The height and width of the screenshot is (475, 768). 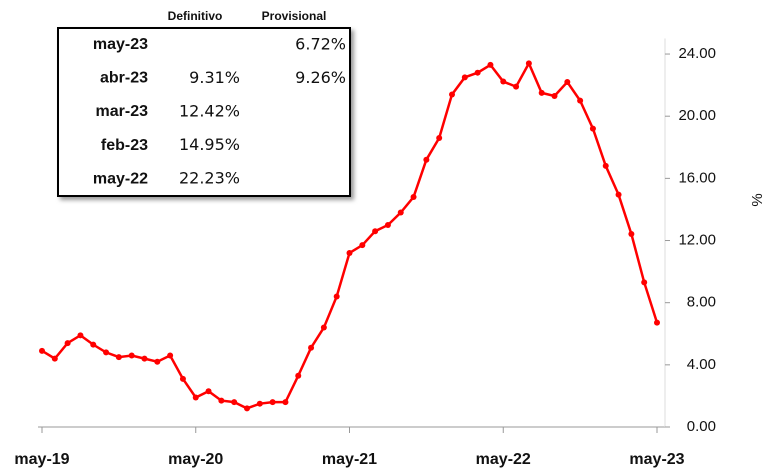 What do you see at coordinates (697, 177) in the screenshot?
I see `y-tick-label: 16.00` at bounding box center [697, 177].